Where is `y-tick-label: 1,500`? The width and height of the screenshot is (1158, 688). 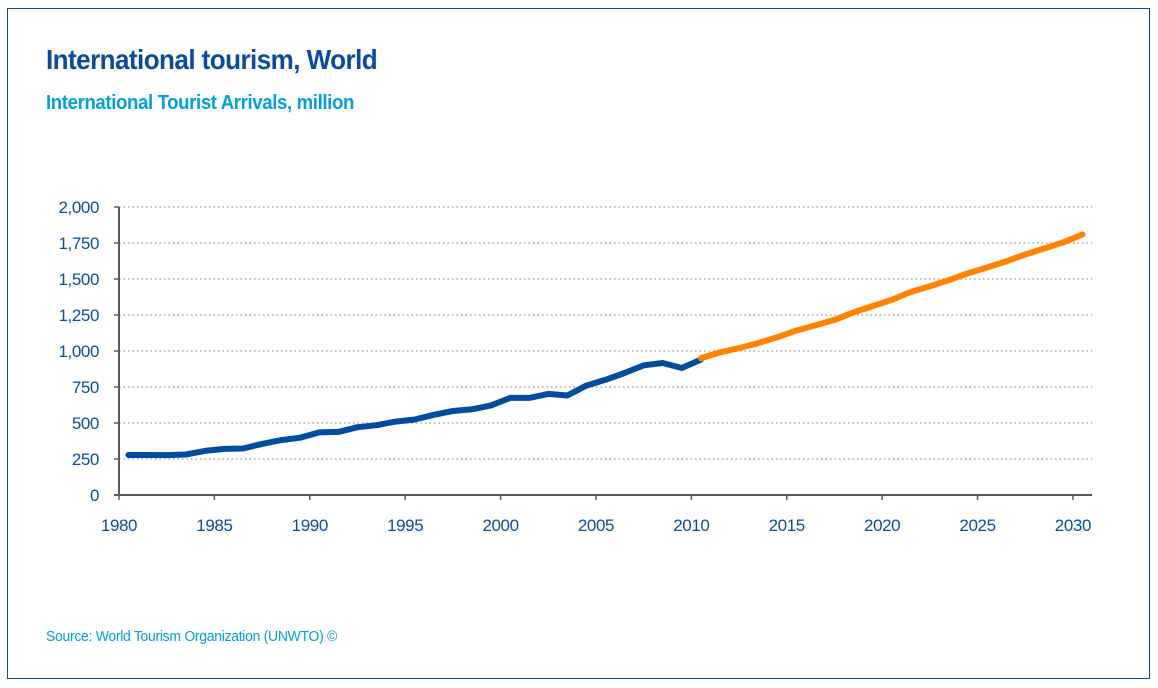
y-tick-label: 1,500 is located at coordinates (78, 279).